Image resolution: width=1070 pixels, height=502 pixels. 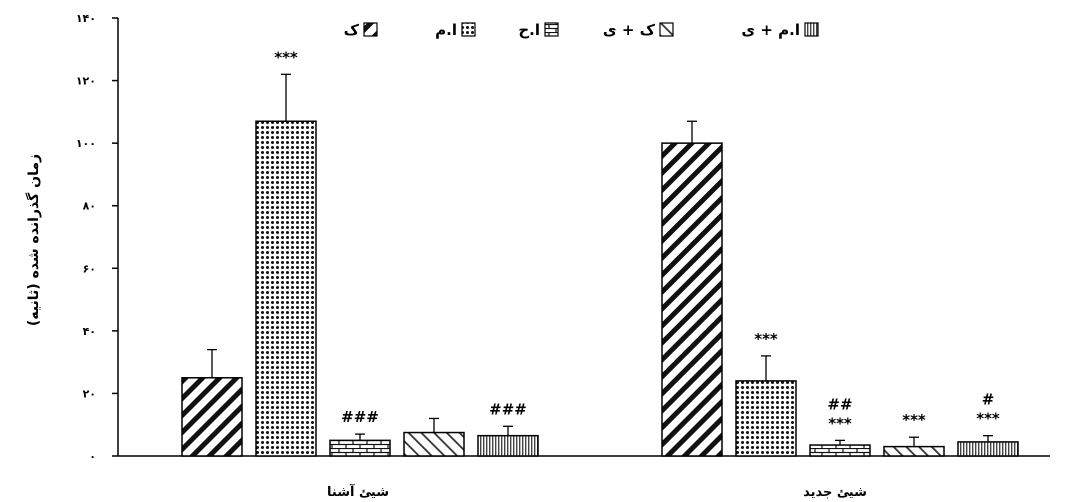 I want to click on x-category-labels: شیئ آشنا شیئ جدید, so click(x=597, y=491).